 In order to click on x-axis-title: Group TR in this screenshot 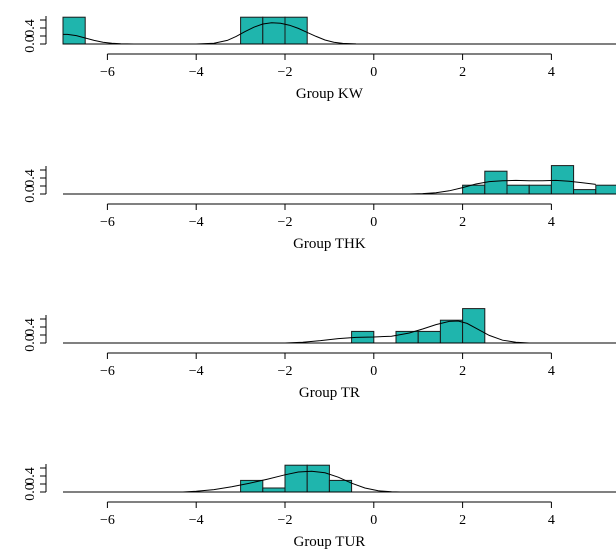, I will do `click(329, 393)`.